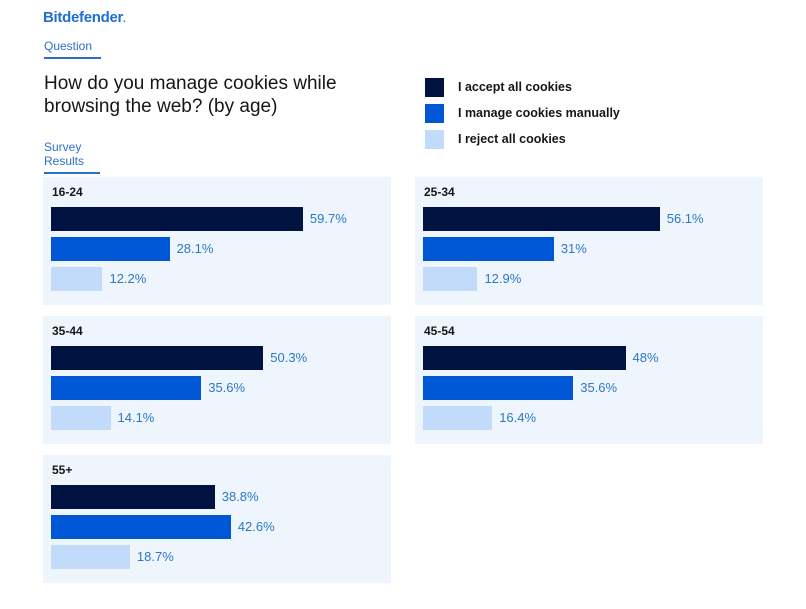 Image resolution: width=806 pixels, height=609 pixels. What do you see at coordinates (518, 417) in the screenshot?
I see `bar-value-label: 16.4%` at bounding box center [518, 417].